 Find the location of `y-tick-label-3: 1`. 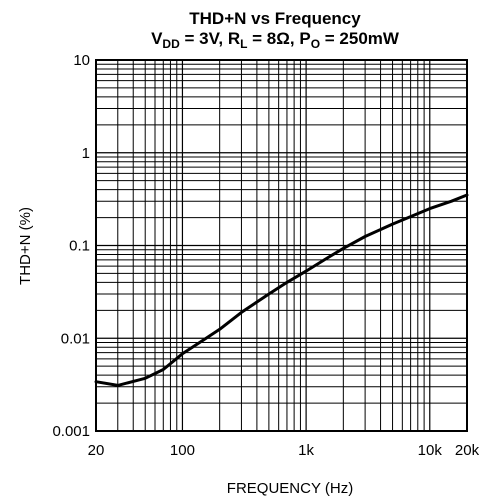

y-tick-label-3: 1 is located at coordinates (86, 153).